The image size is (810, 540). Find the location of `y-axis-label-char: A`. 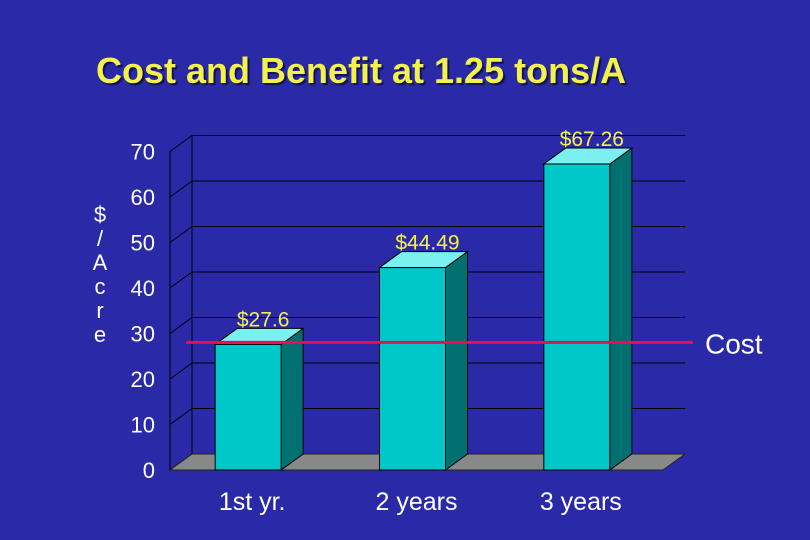

y-axis-label-char: A is located at coordinates (100, 262).